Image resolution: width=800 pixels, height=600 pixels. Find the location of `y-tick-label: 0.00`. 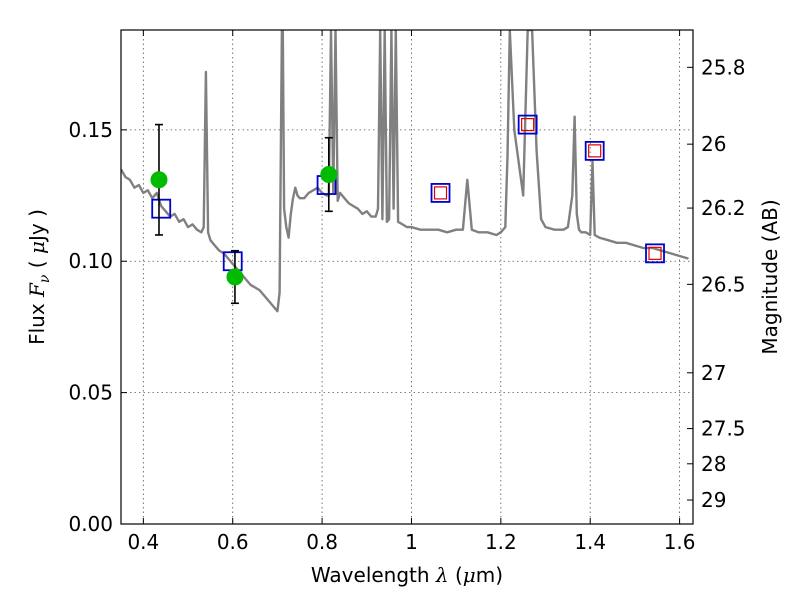

y-tick-label: 0.00 is located at coordinates (90, 524).